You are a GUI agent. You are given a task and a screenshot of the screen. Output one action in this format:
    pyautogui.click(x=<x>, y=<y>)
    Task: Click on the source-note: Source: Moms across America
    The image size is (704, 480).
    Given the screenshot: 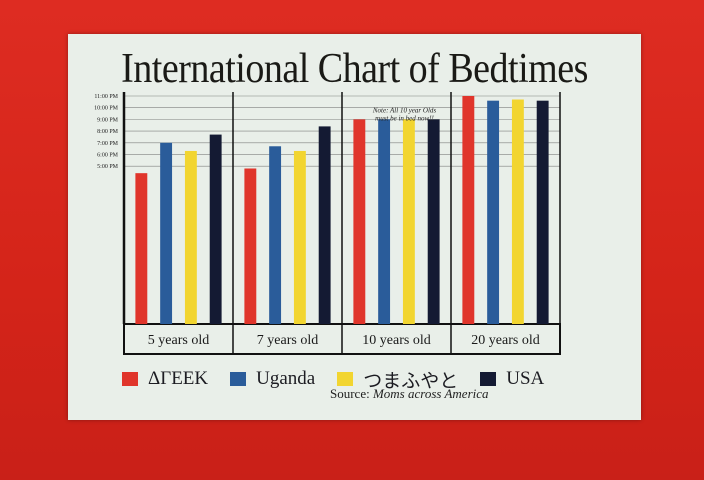 What is the action you would take?
    pyautogui.click(x=409, y=394)
    